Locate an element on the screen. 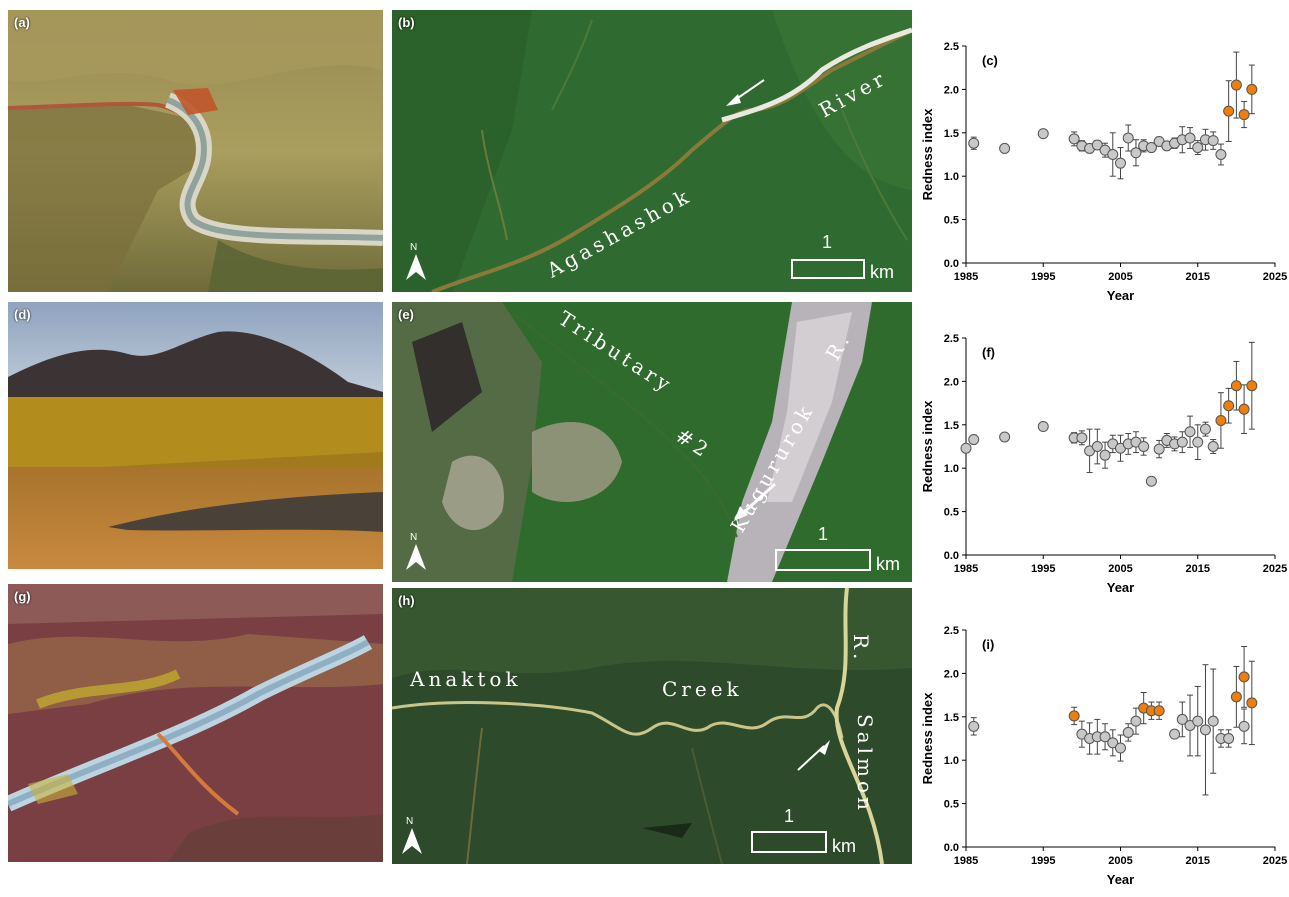 The height and width of the screenshot is (897, 1289). photo-d-orange-stream: (d) is located at coordinates (195, 435).